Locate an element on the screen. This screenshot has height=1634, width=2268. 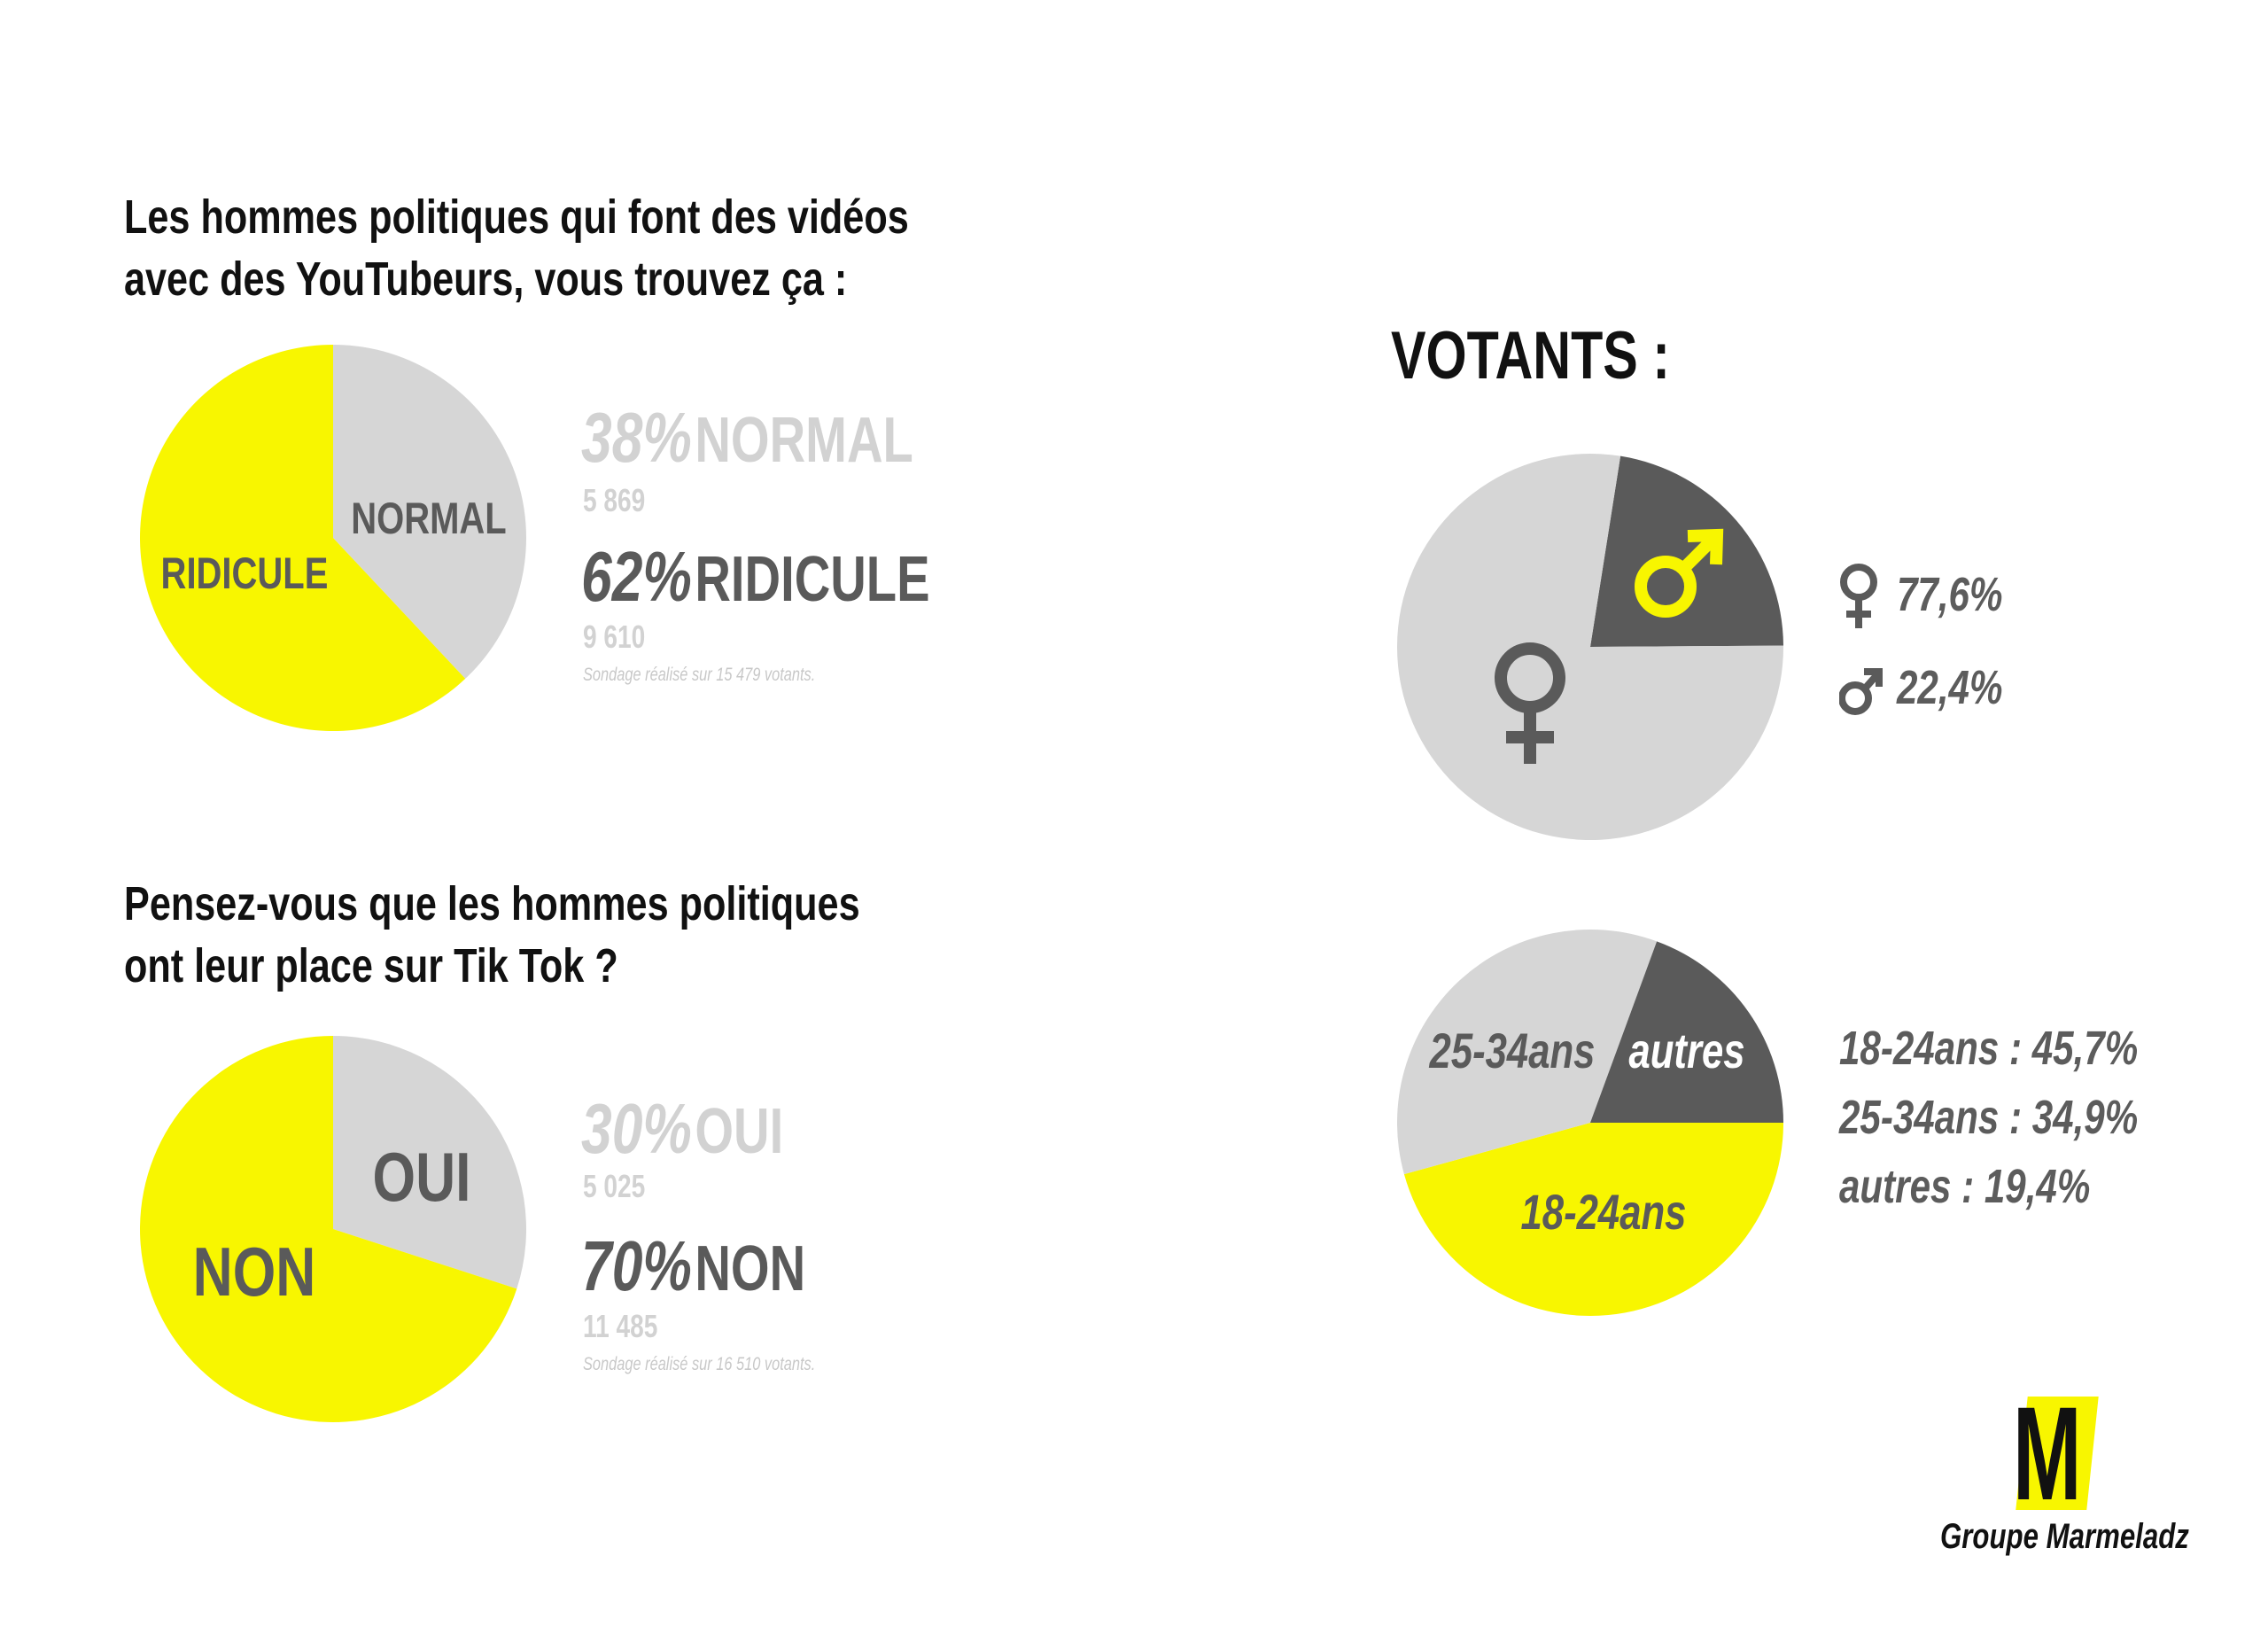
pie-slice-18-24ans is located at coordinates (1593, 1220).